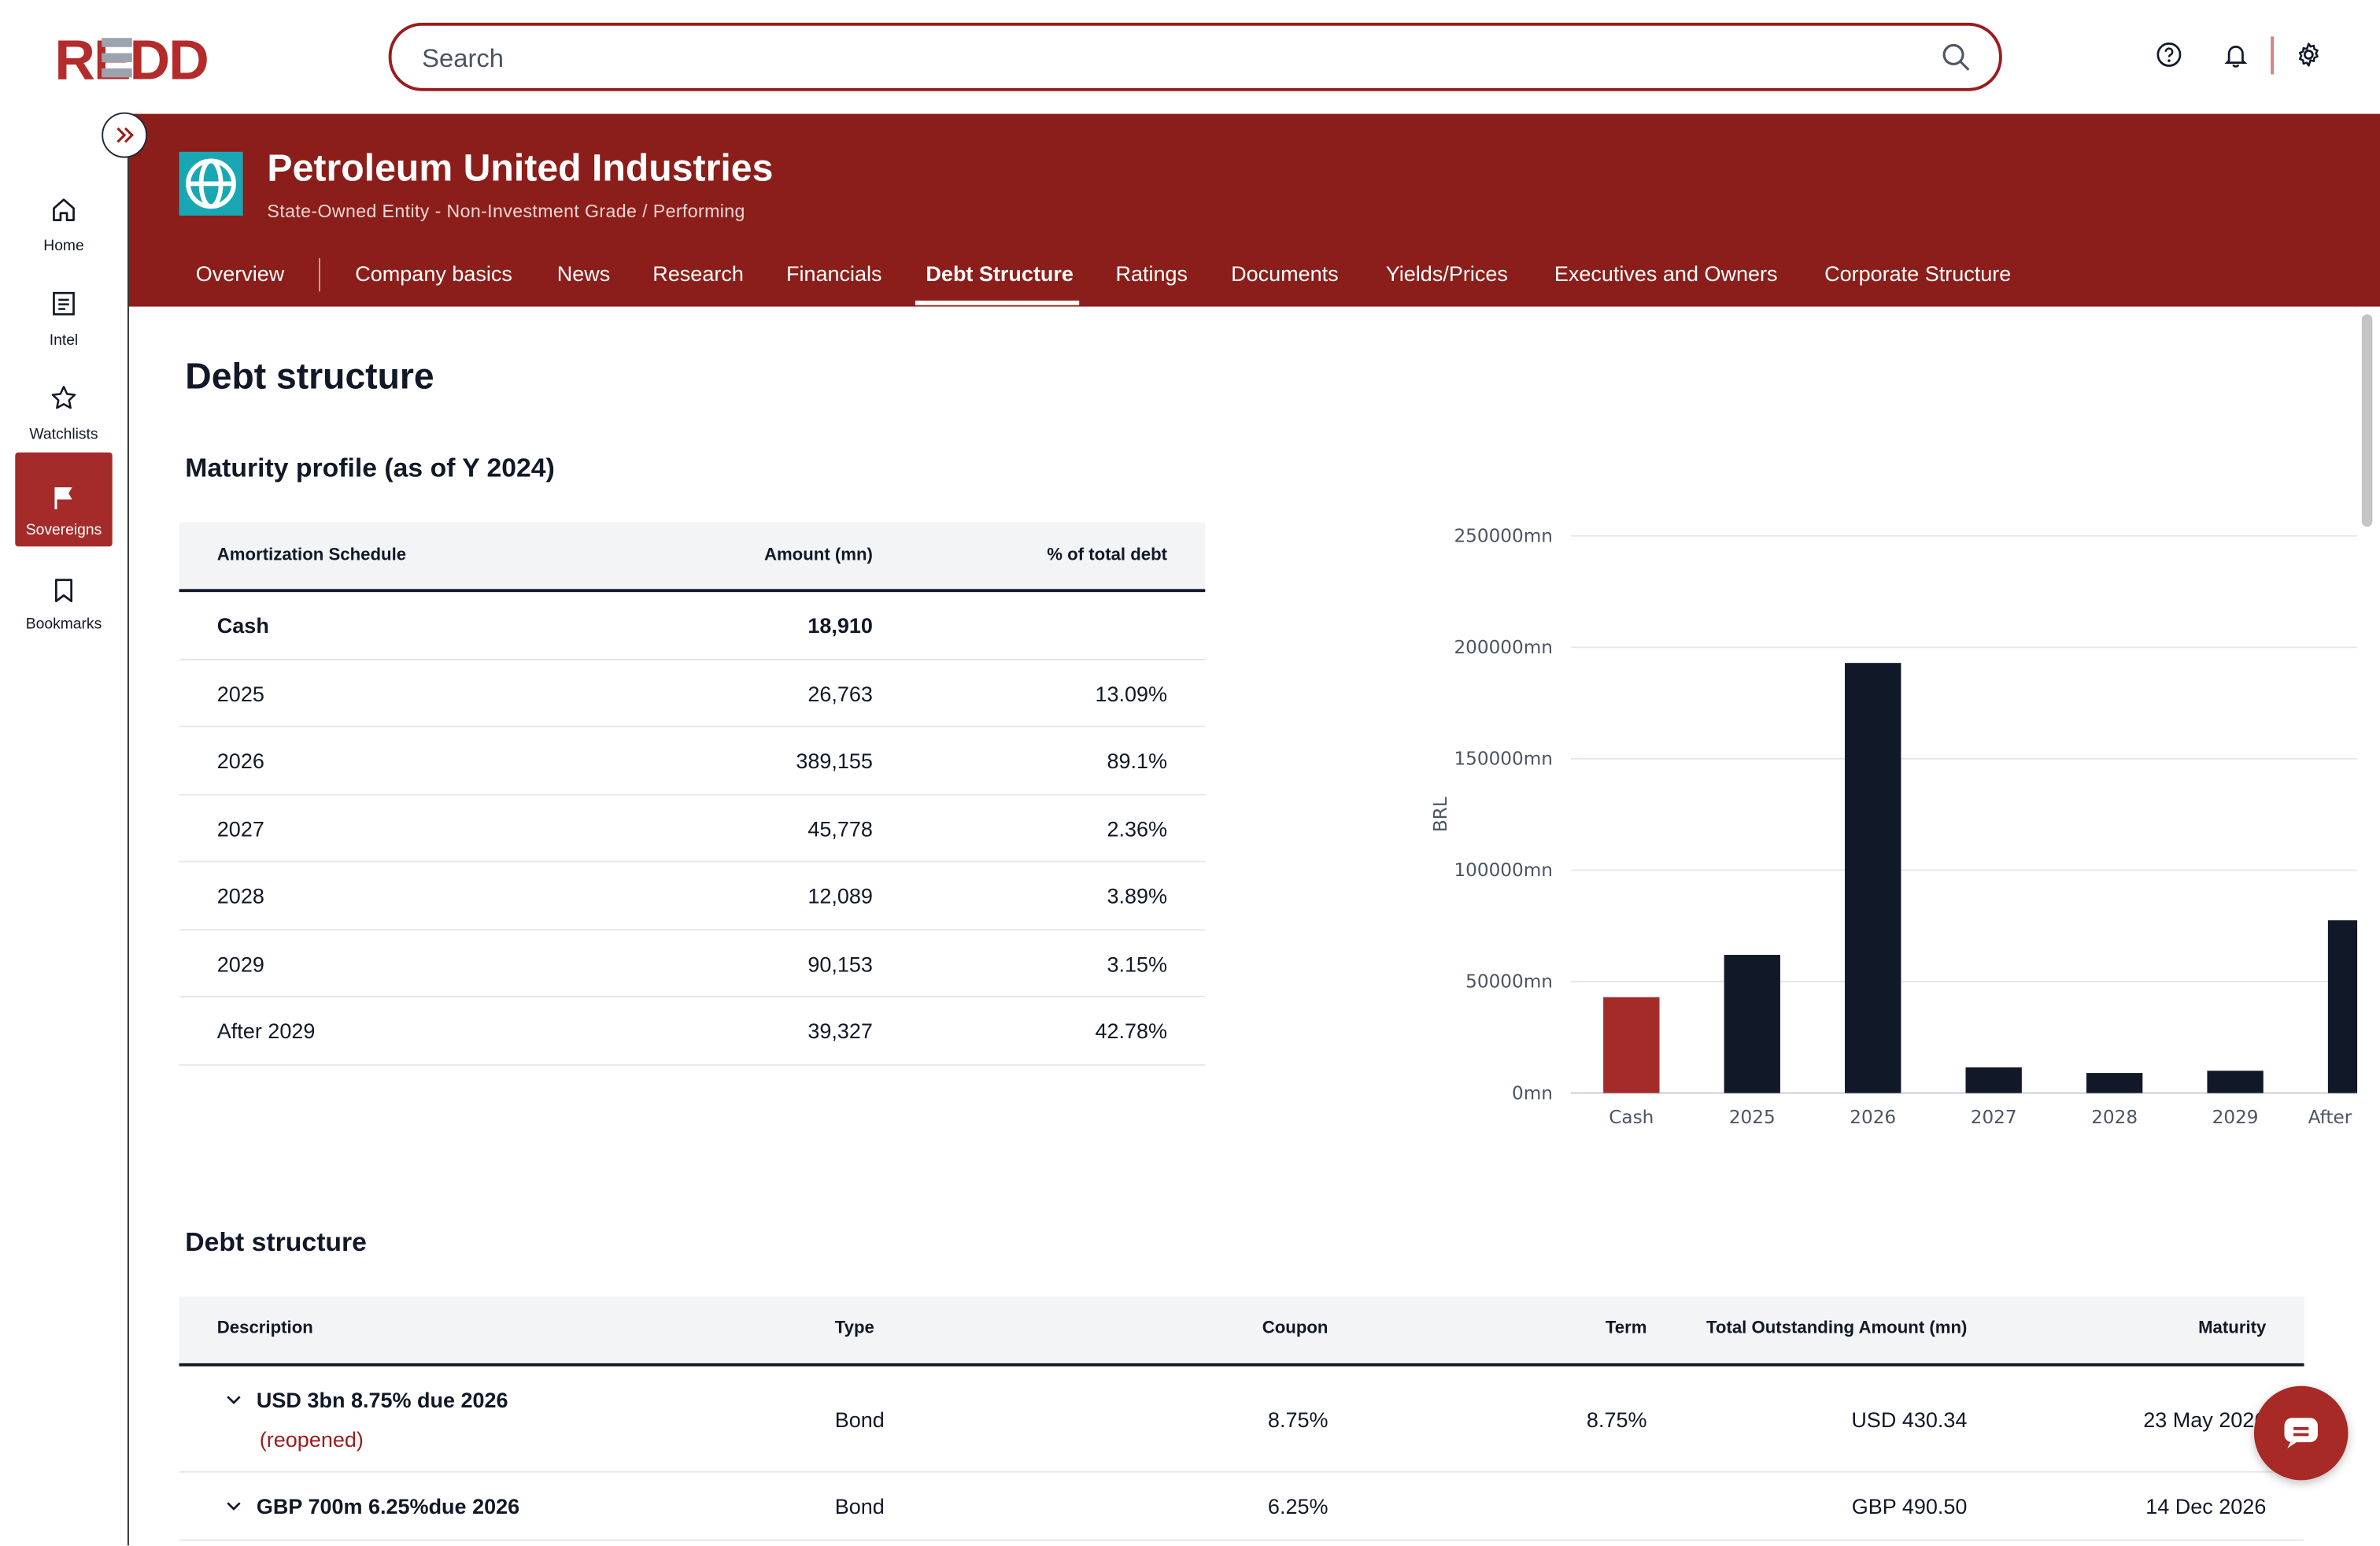  Describe the element at coordinates (64, 341) in the screenshot. I see `sidebar-item-label: Intel` at that location.